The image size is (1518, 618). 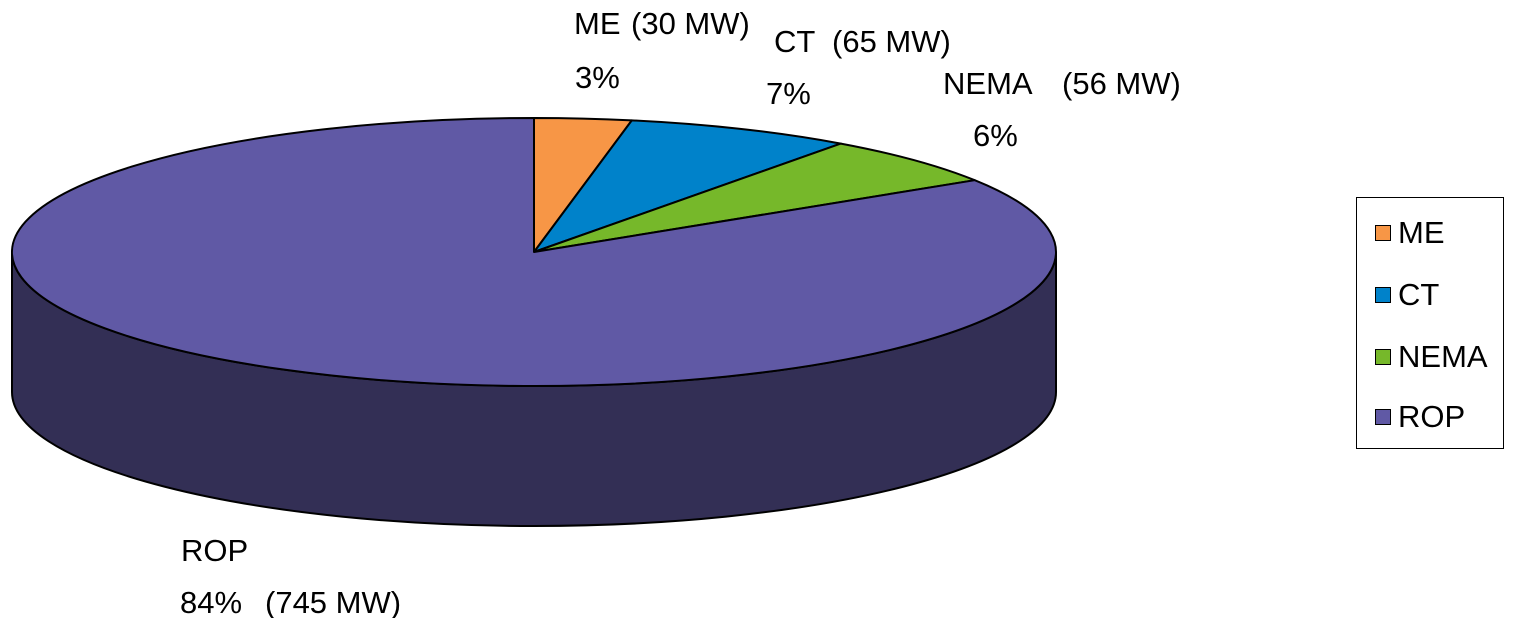 I want to click on label-nema-name: NEMA, so click(x=988, y=83).